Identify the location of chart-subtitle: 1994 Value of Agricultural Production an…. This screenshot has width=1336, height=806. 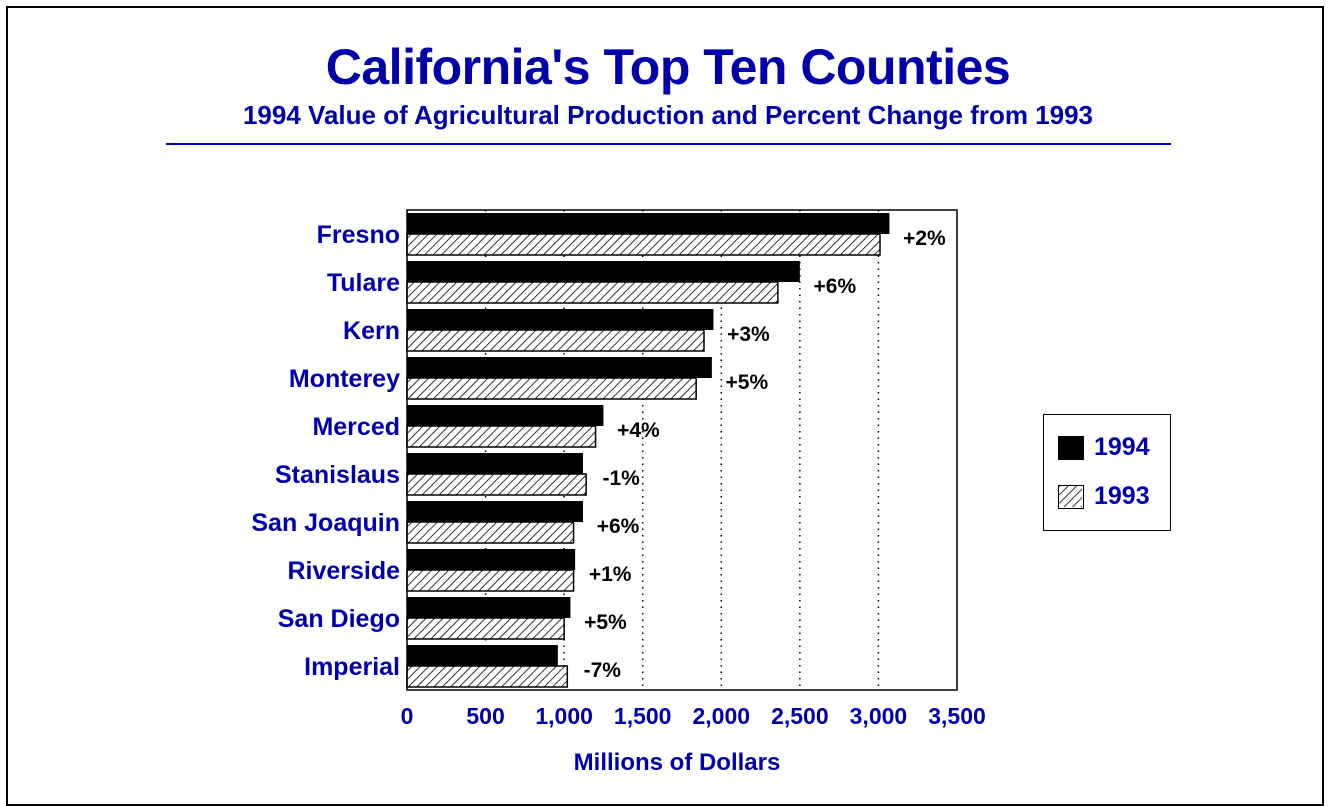
(668, 115).